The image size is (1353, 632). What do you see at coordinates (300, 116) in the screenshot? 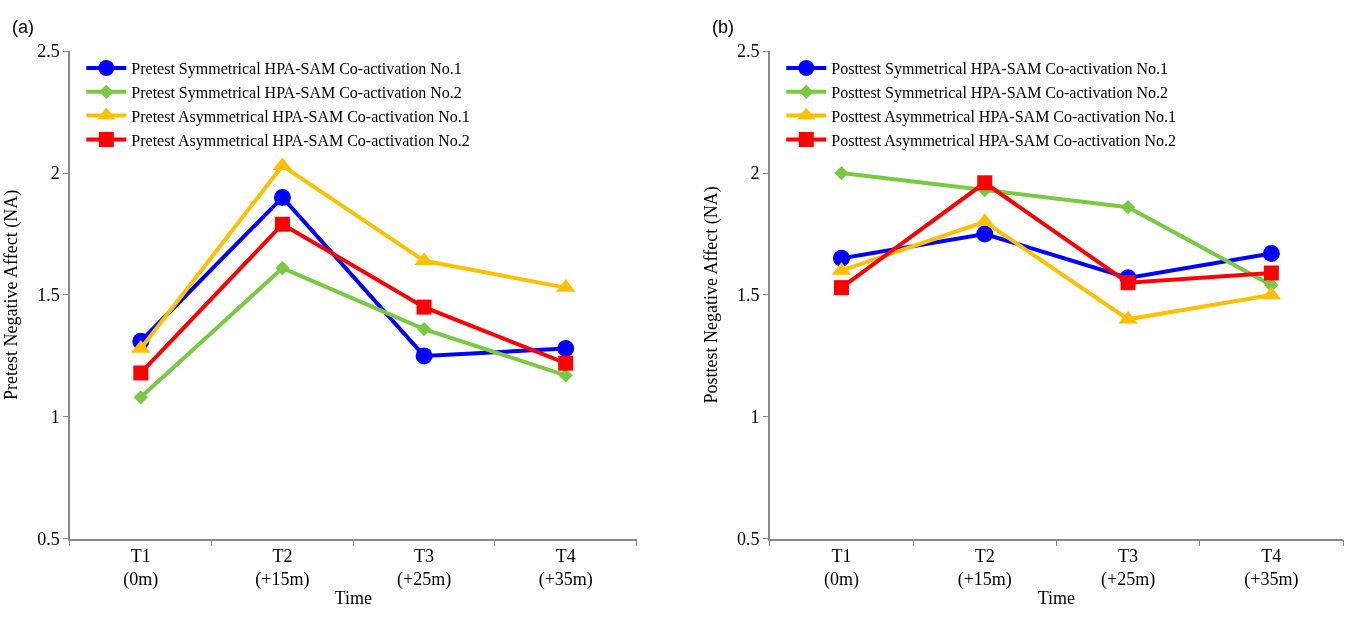
I see `legend-label: Pretest Asymmetrical HPA-SAM Co-activation No.1` at bounding box center [300, 116].